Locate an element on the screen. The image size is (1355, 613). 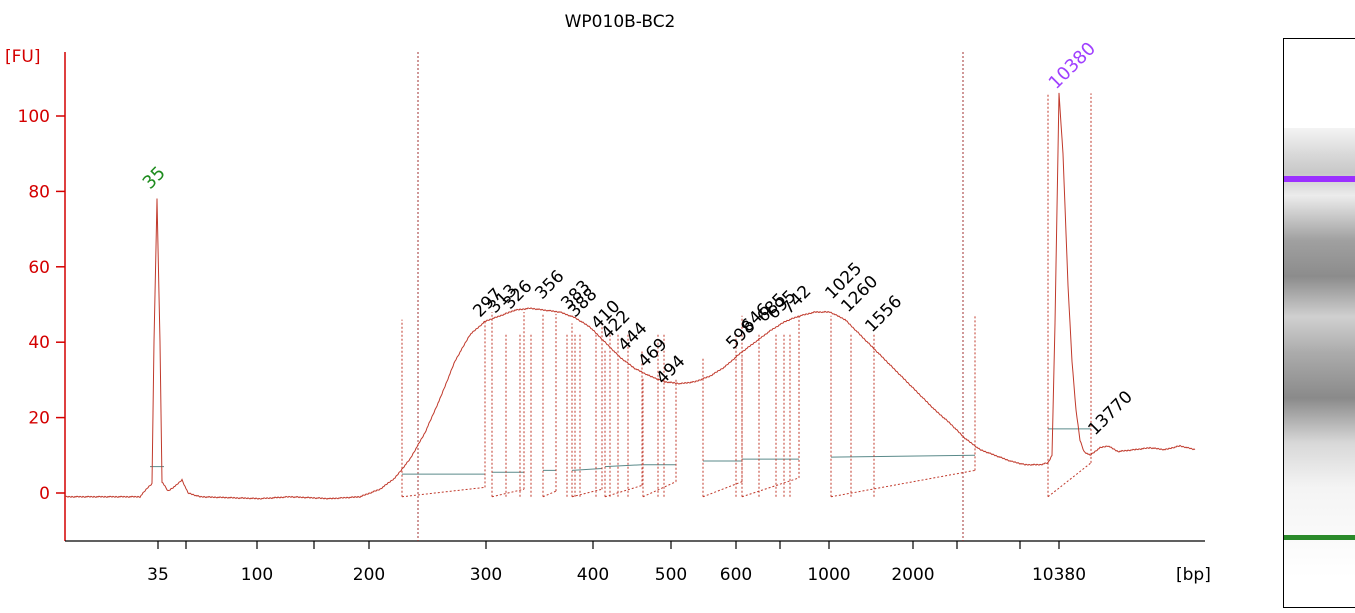
y-tick-label: 80 is located at coordinates (39, 192).